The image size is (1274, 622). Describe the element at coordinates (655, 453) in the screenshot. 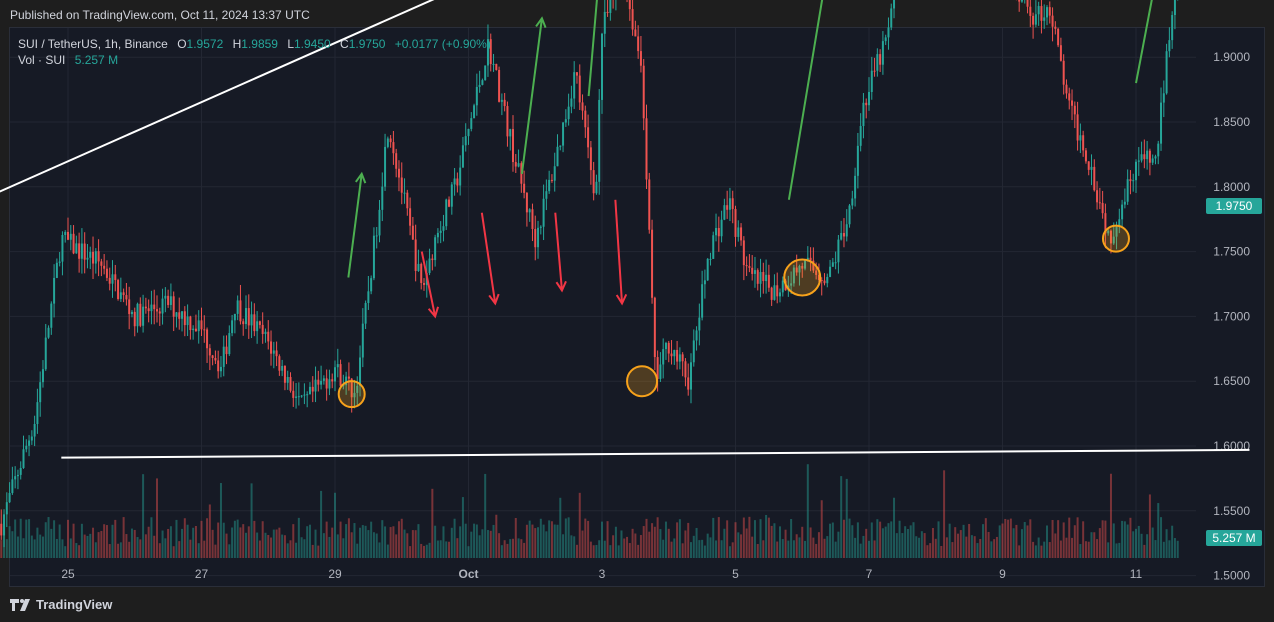

I see `trendline` at that location.